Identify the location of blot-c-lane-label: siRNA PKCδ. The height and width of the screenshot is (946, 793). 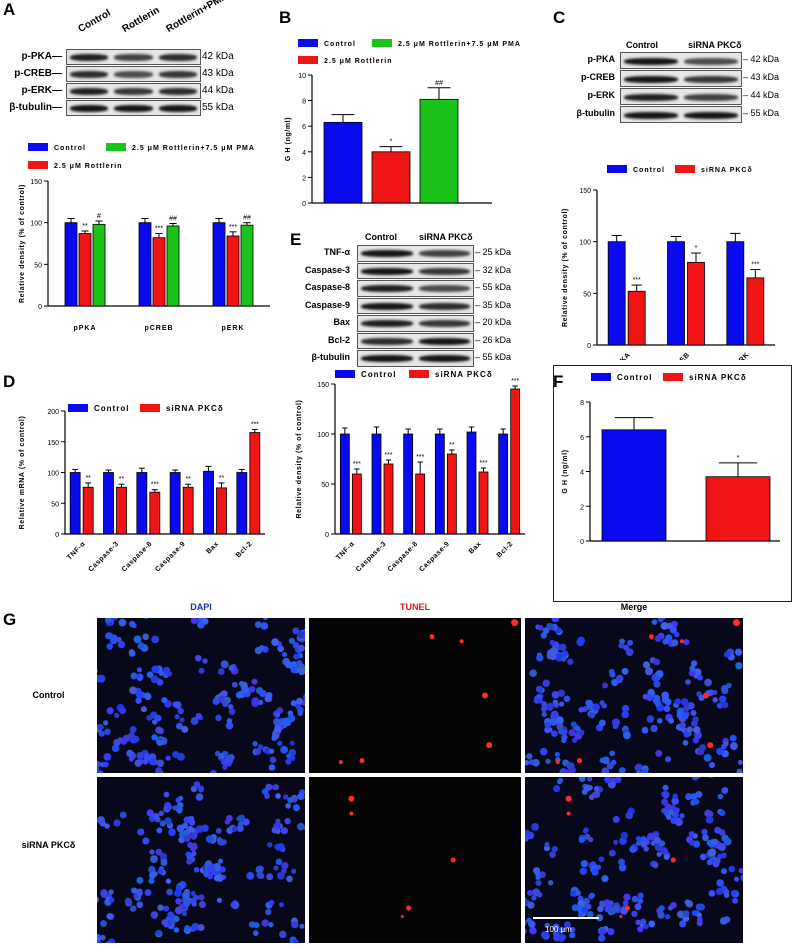
(715, 45).